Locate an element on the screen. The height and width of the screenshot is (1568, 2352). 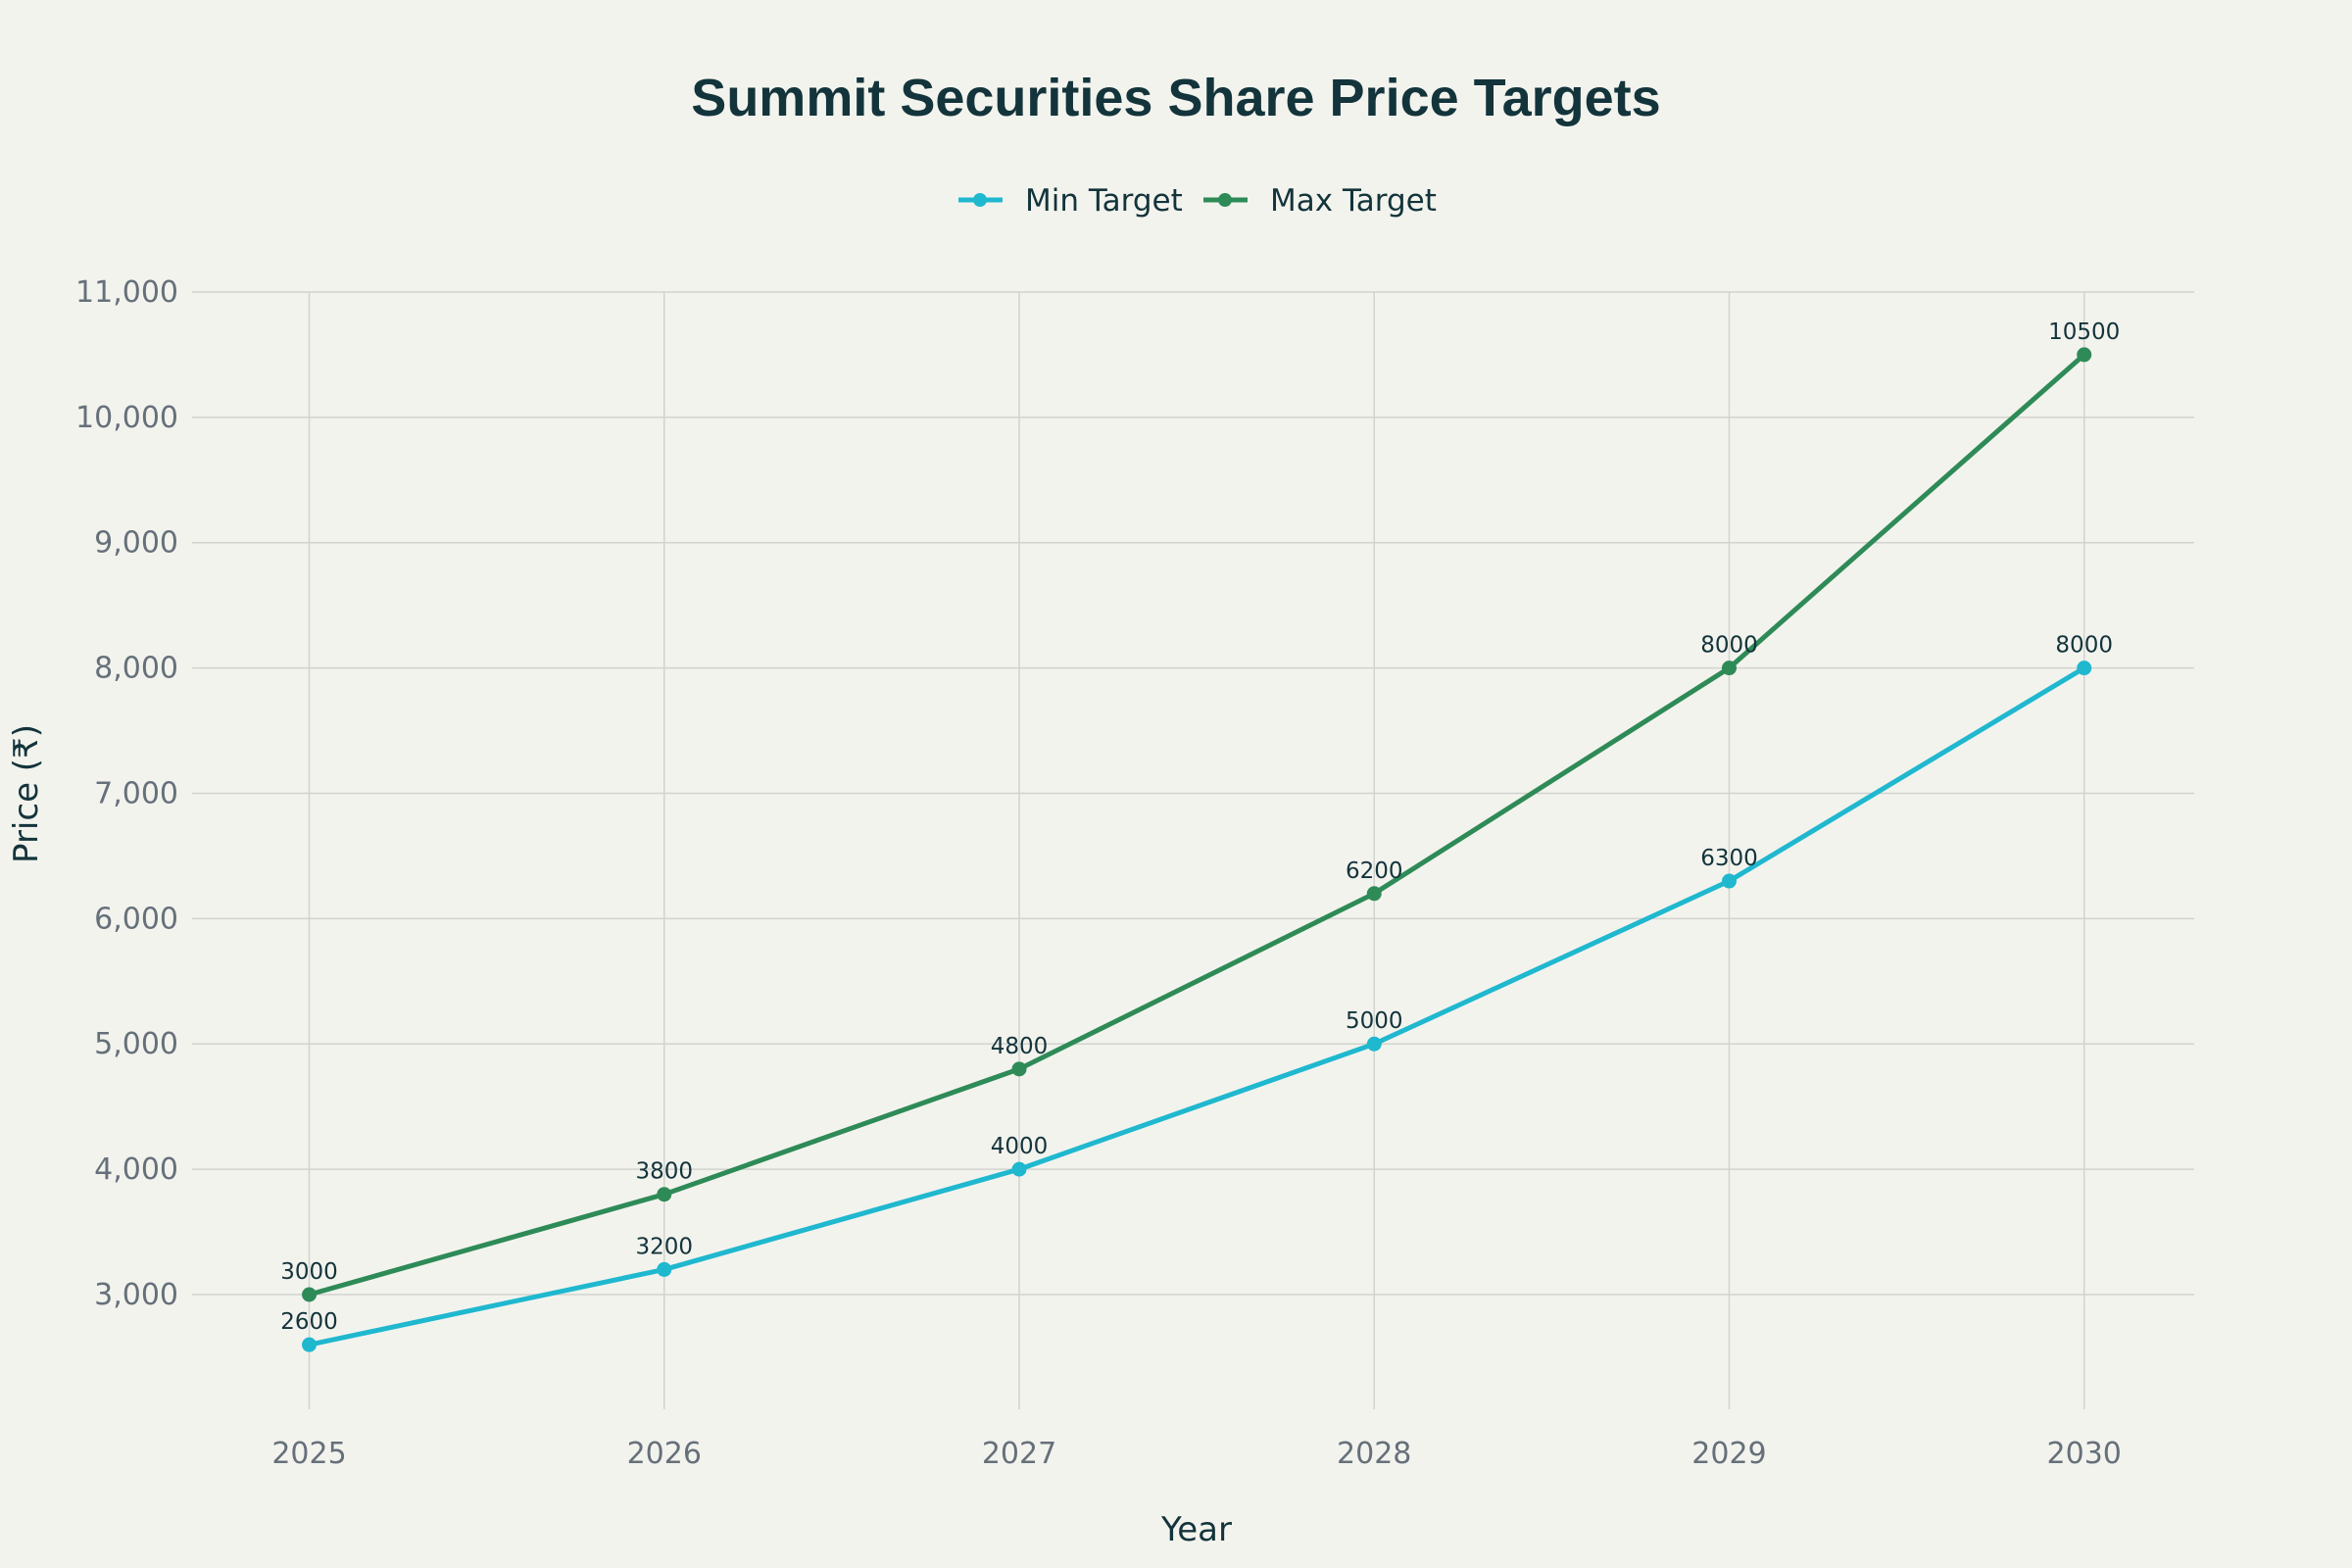
legend: Min Target Max Target is located at coordinates (1197, 201).